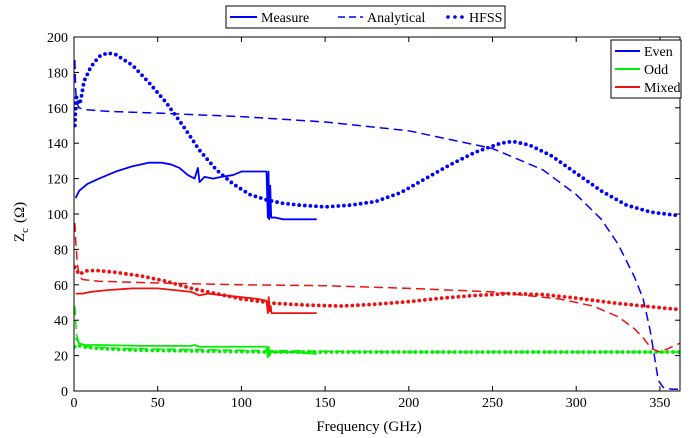 The width and height of the screenshot is (691, 438). What do you see at coordinates (57, 73) in the screenshot?
I see `y-tick-label: 180` at bounding box center [57, 73].